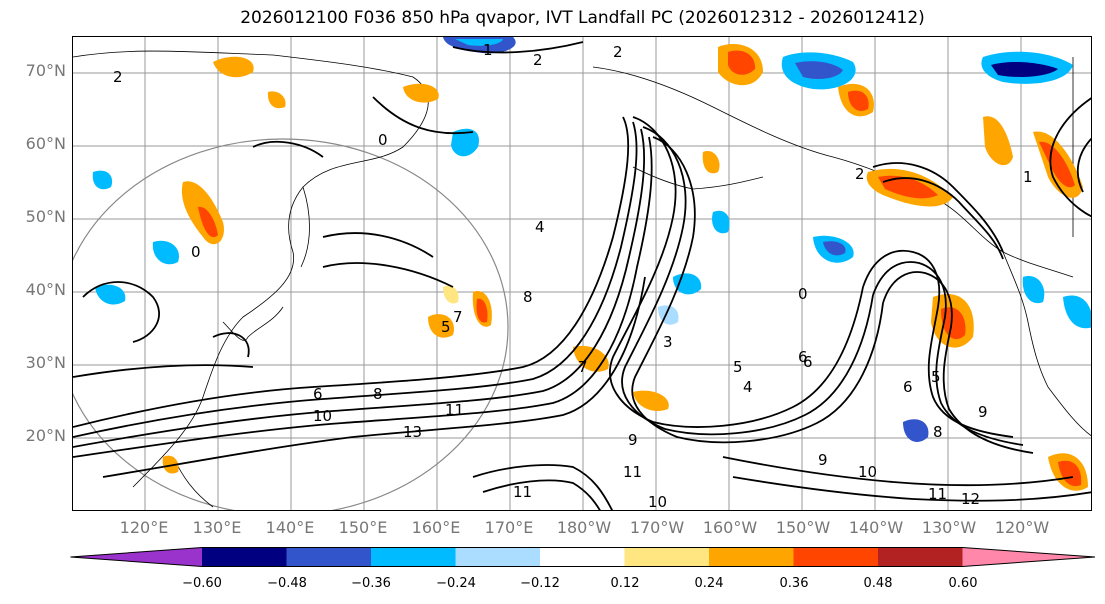 Image resolution: width=1105 pixels, height=604 pixels. Describe the element at coordinates (970, 499) in the screenshot. I see `contour-label: 12` at that location.